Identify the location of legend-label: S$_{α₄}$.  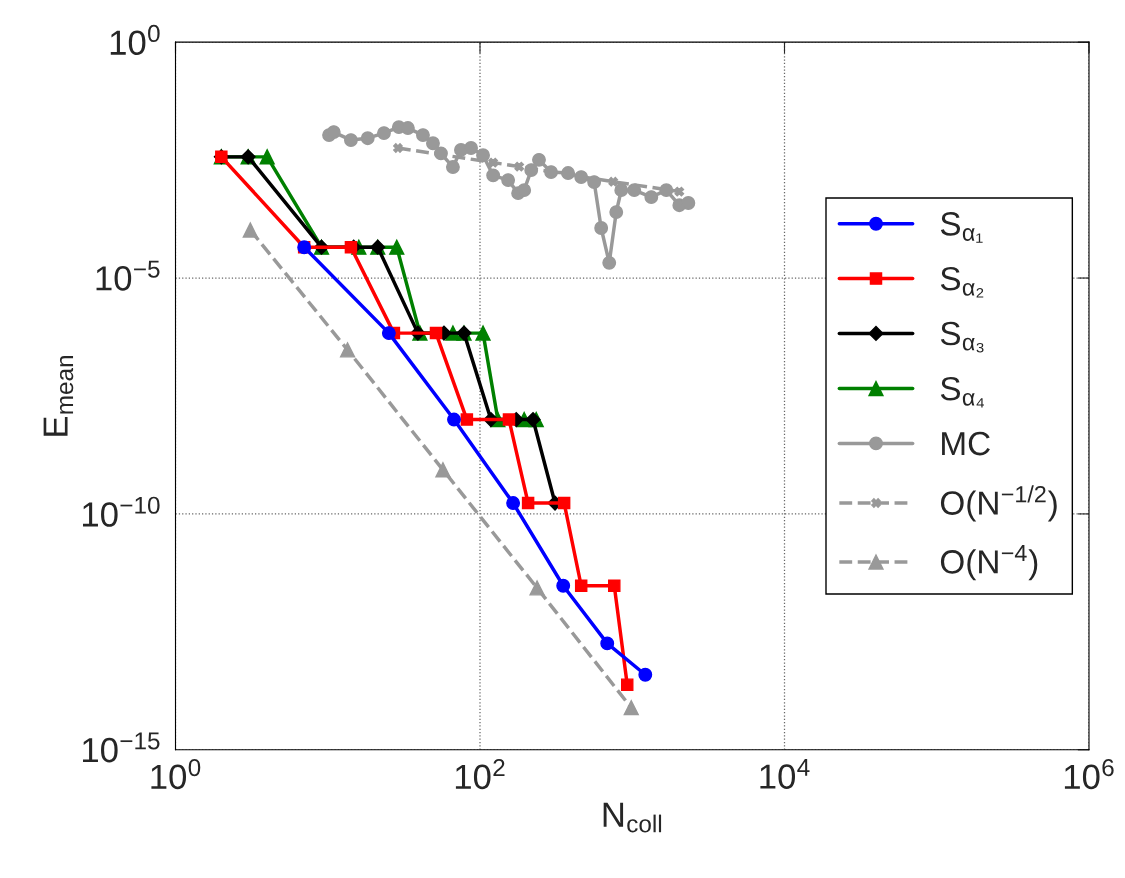
(962, 392).